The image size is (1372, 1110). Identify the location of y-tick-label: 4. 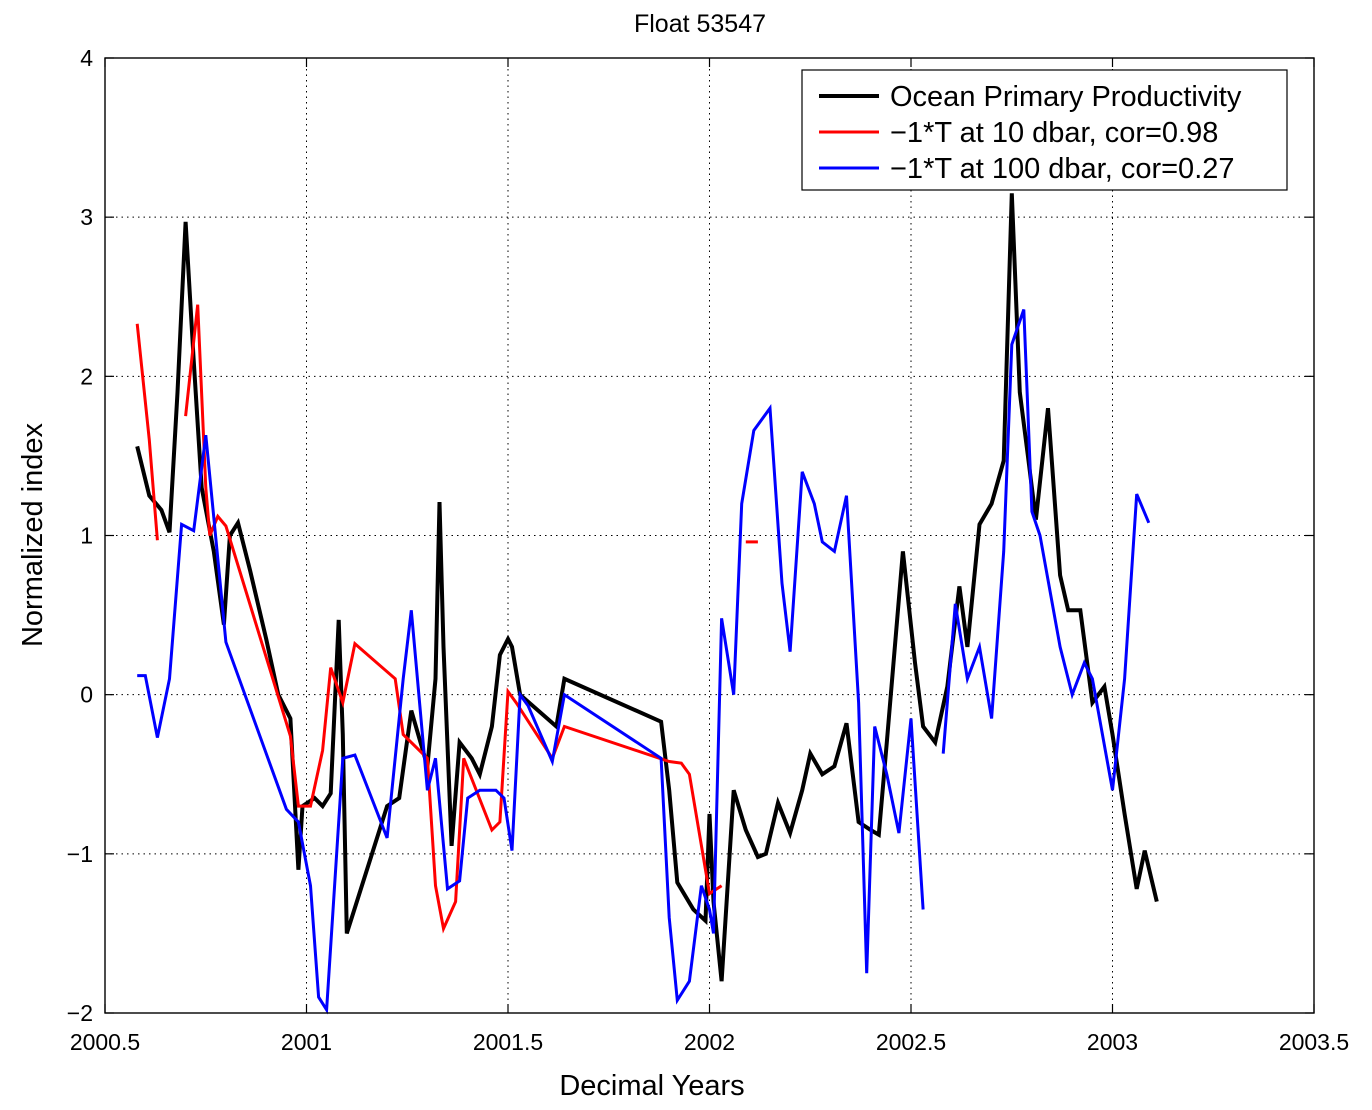
(86, 58).